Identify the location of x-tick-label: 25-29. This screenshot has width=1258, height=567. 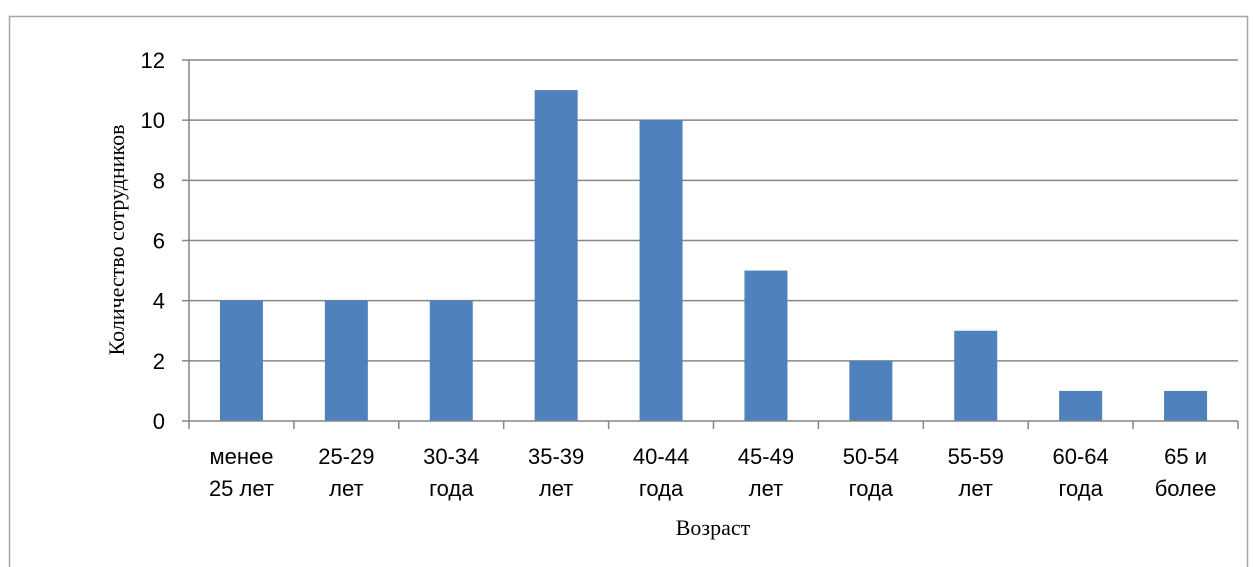
(346, 456).